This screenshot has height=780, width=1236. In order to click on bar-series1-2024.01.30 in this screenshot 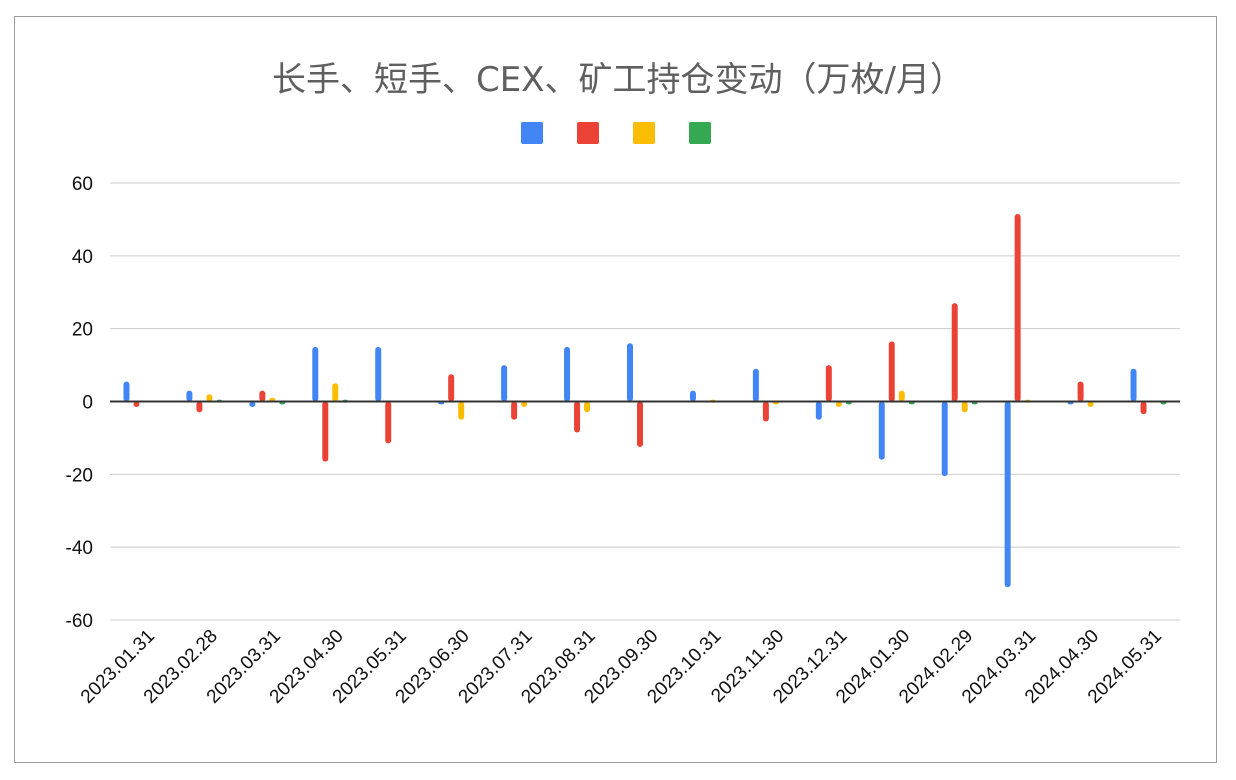, I will do `click(881, 430)`.